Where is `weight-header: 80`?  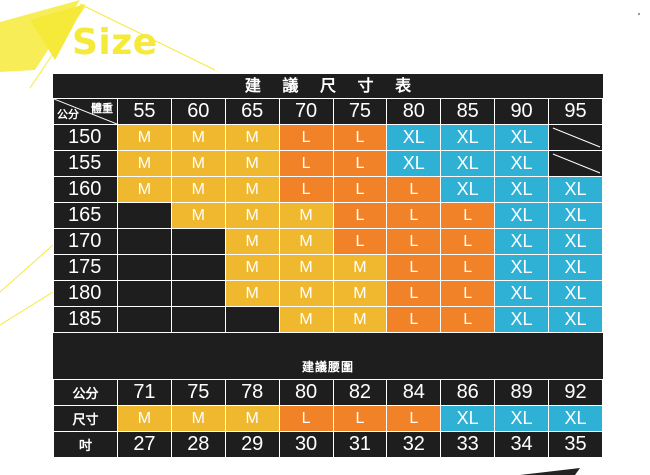 weight-header: 80 is located at coordinates (414, 111).